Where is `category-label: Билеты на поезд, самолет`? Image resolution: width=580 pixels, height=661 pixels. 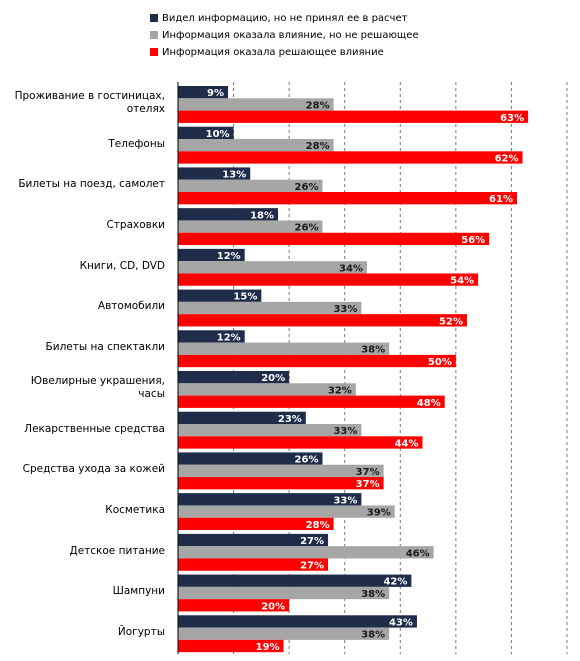 category-label: Билеты на поезд, самолет is located at coordinates (91, 184).